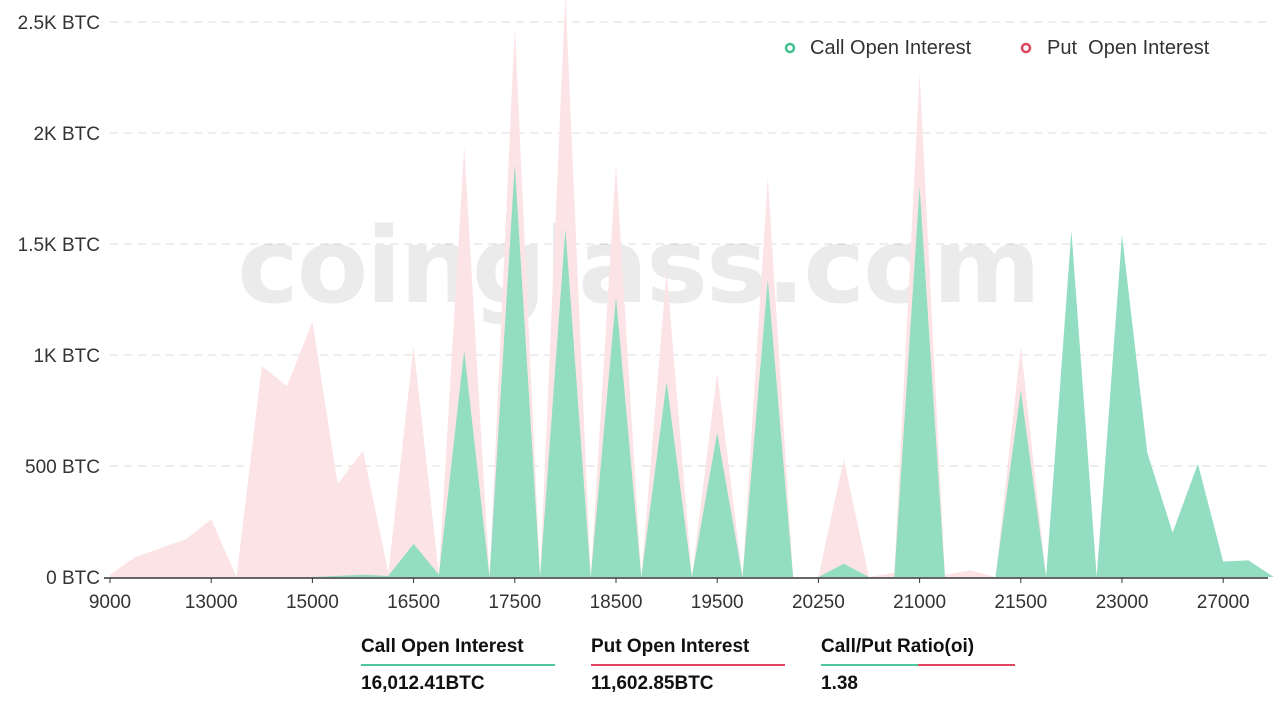 The height and width of the screenshot is (709, 1285). I want to click on stat-call-open-interest: Call Open Interest 16,012.41BTC, so click(458, 665).